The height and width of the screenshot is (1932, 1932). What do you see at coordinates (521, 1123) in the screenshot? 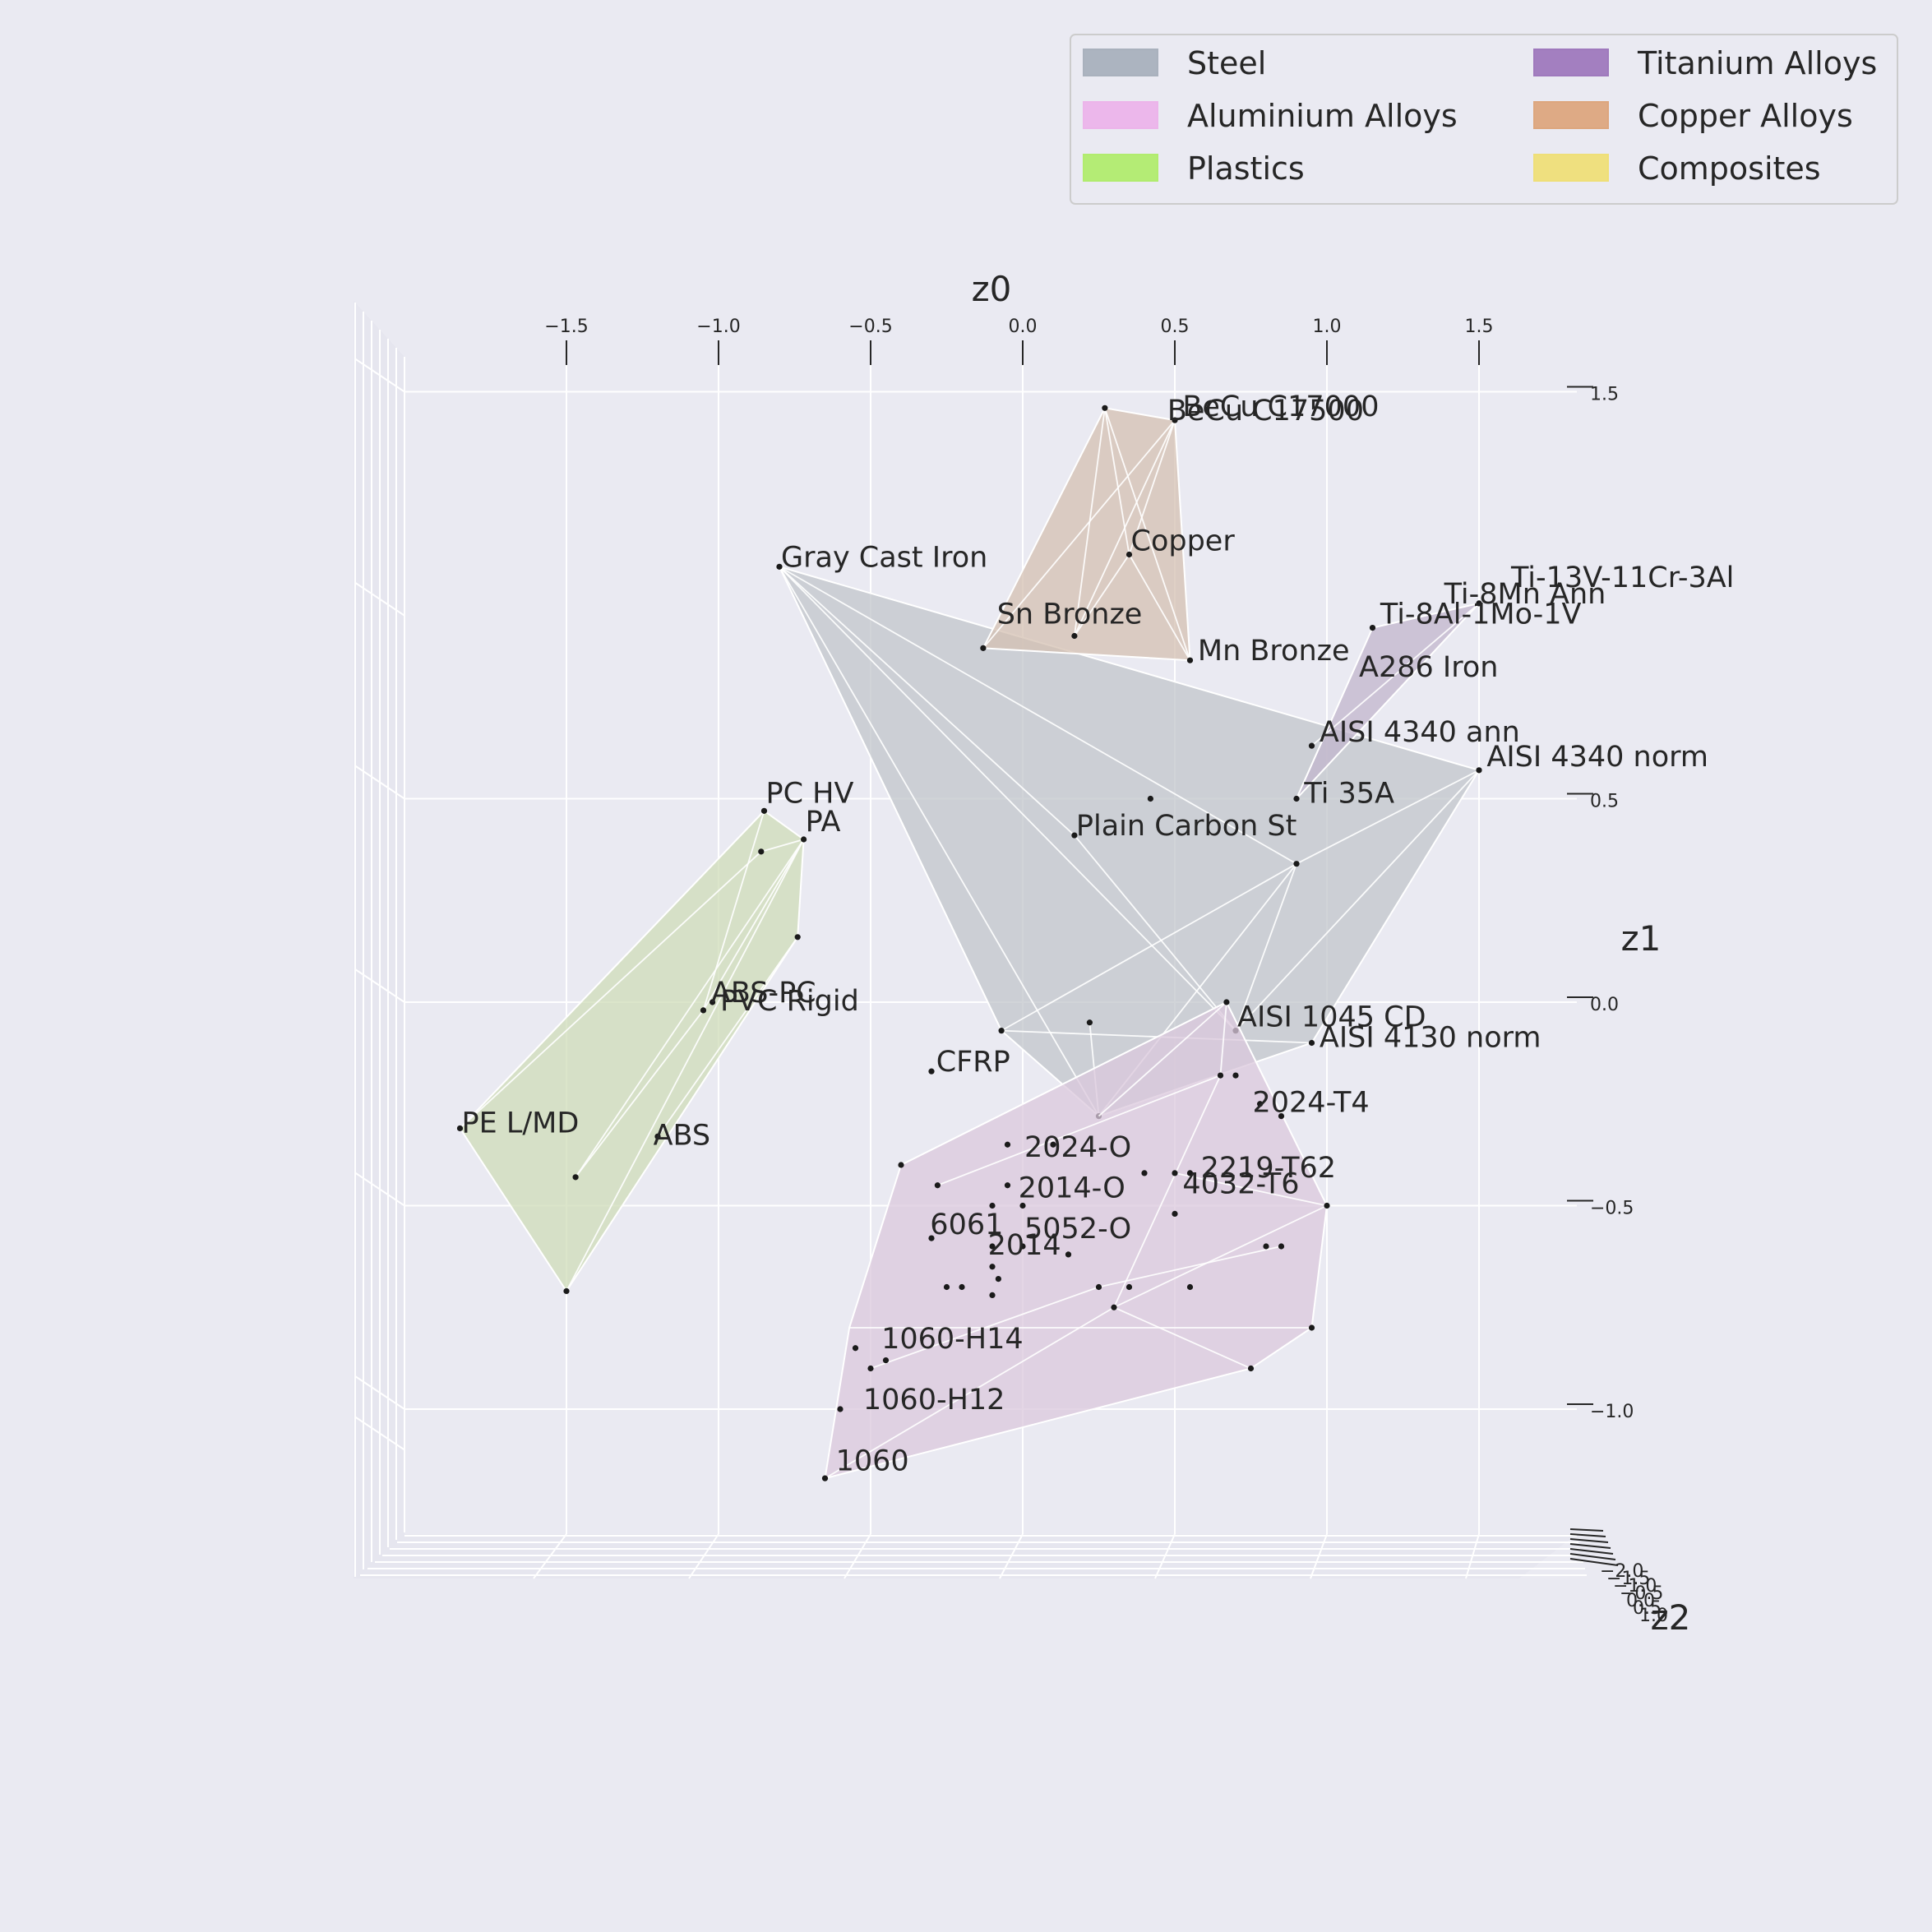
I see `point-label-21: PE L/MD` at bounding box center [521, 1123].